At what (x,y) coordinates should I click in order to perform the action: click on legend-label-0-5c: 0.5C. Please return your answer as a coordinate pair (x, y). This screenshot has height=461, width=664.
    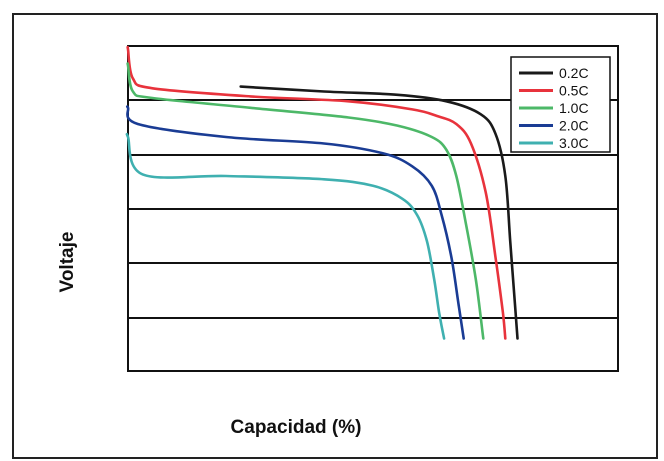
    Looking at the image, I should click on (574, 91).